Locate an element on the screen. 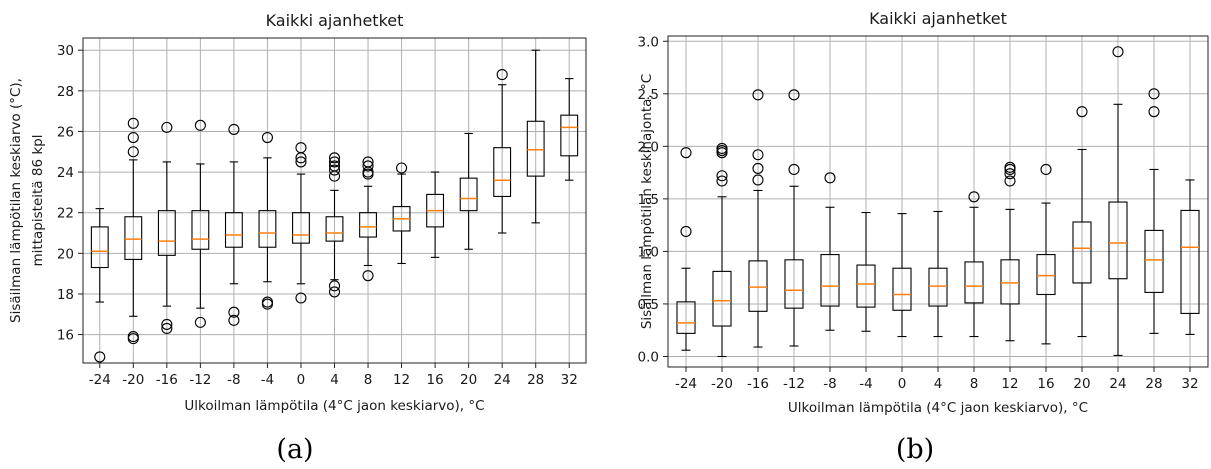 This screenshot has width=1211, height=469. chart-a-xtick-label: 28 is located at coordinates (535, 380).